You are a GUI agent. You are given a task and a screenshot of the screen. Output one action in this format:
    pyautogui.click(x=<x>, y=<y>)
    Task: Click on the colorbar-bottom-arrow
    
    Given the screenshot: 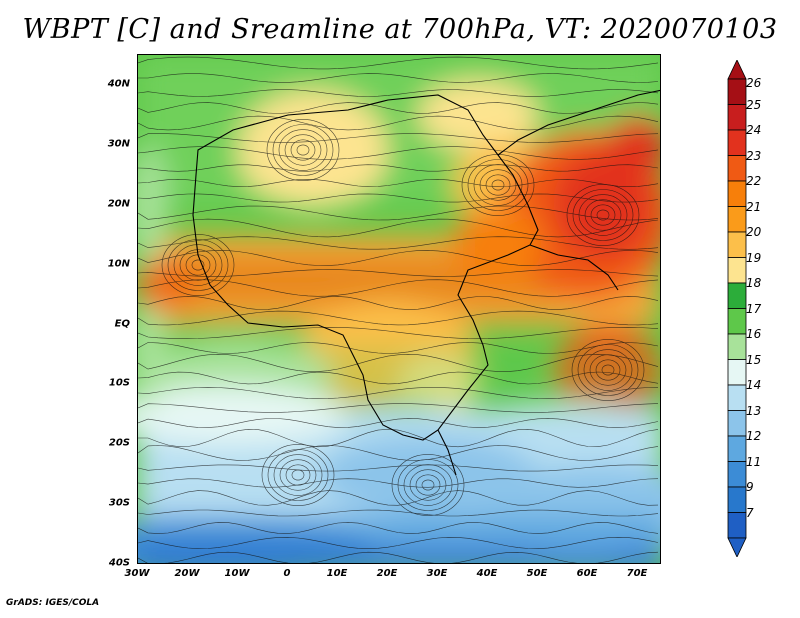 What is the action you would take?
    pyautogui.click(x=737, y=547)
    